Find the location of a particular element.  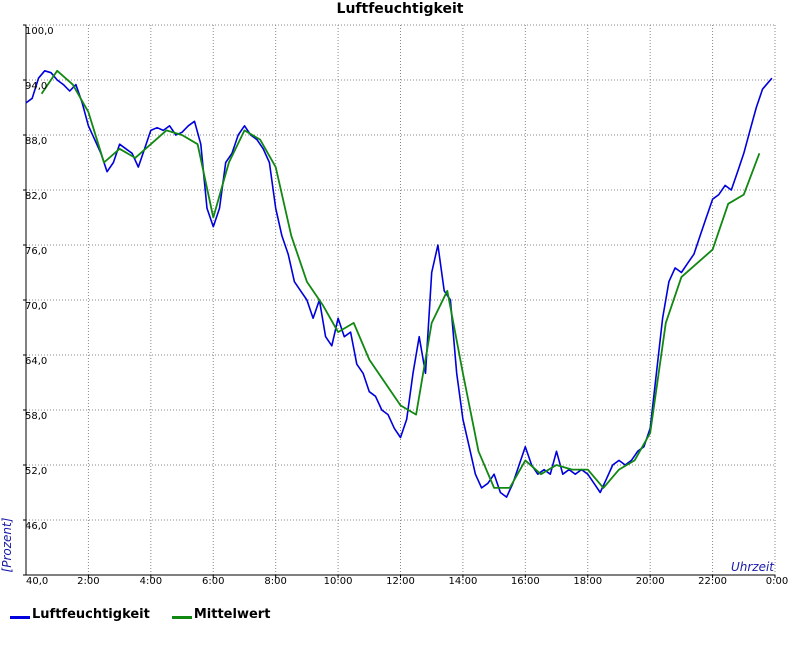

legend-item-humidity: Luftfeuchtigkeit is located at coordinates (80, 614).